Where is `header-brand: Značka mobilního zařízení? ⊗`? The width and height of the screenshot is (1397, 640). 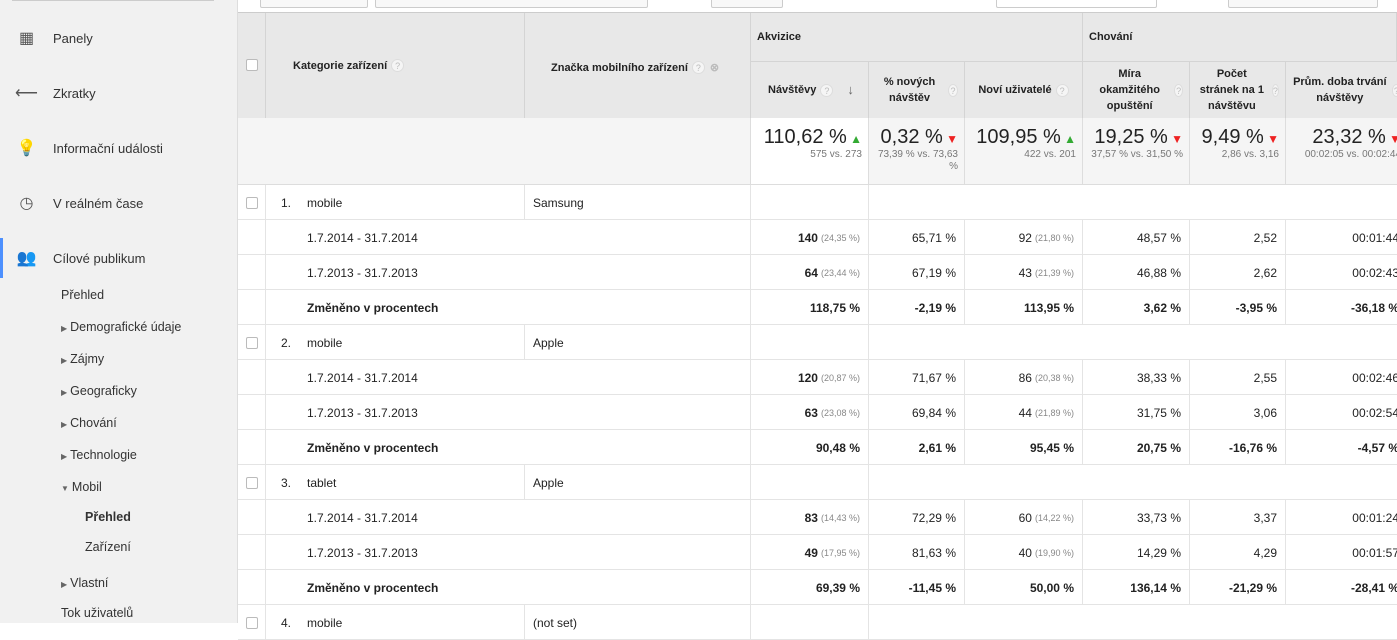
header-brand: Značka mobilního zařízení? ⊗ is located at coordinates (638, 66).